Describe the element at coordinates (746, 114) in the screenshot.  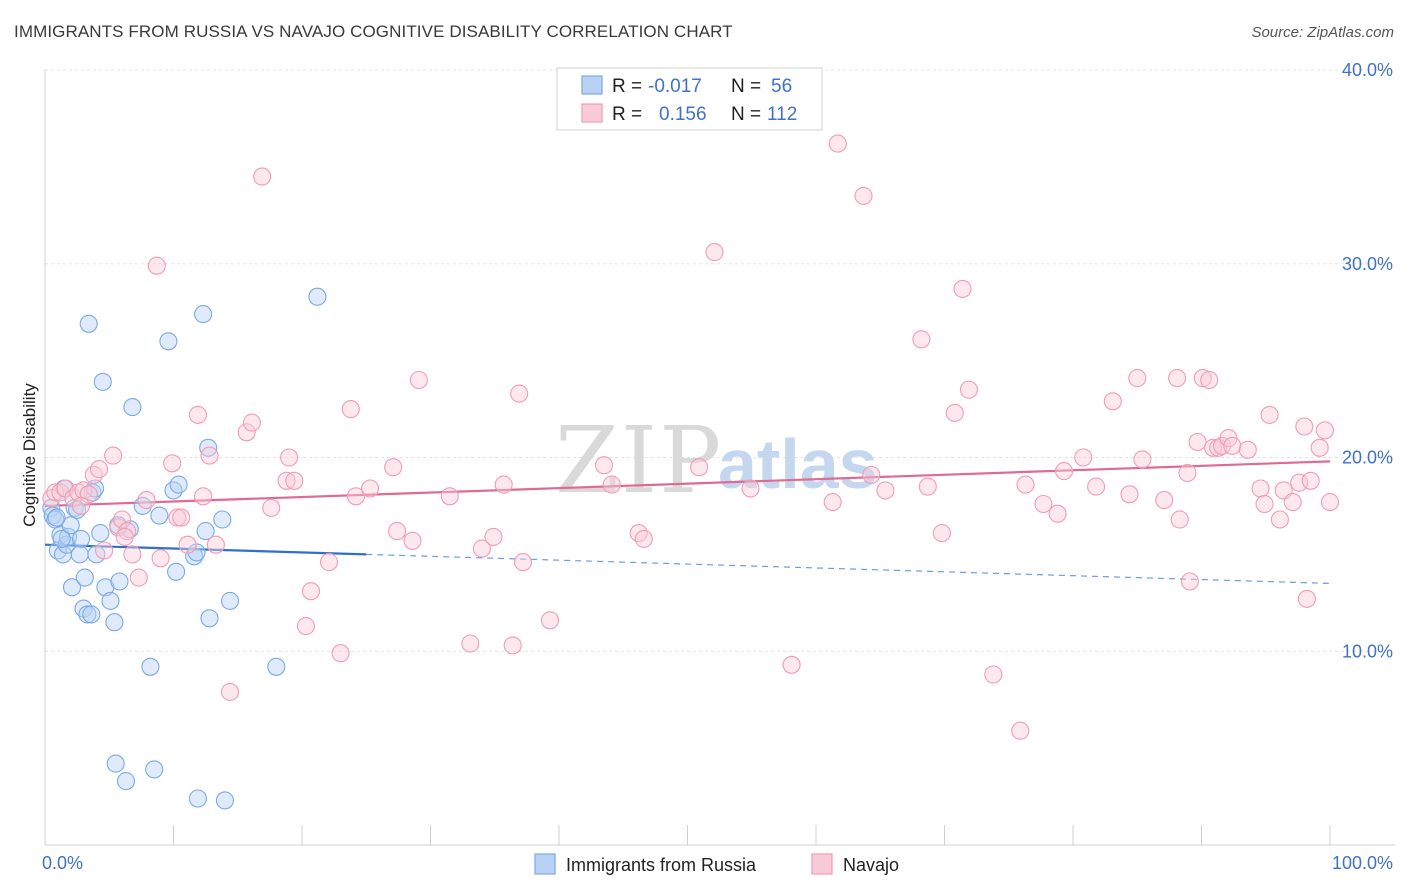
I see `legend-n-label-2: N =` at that location.